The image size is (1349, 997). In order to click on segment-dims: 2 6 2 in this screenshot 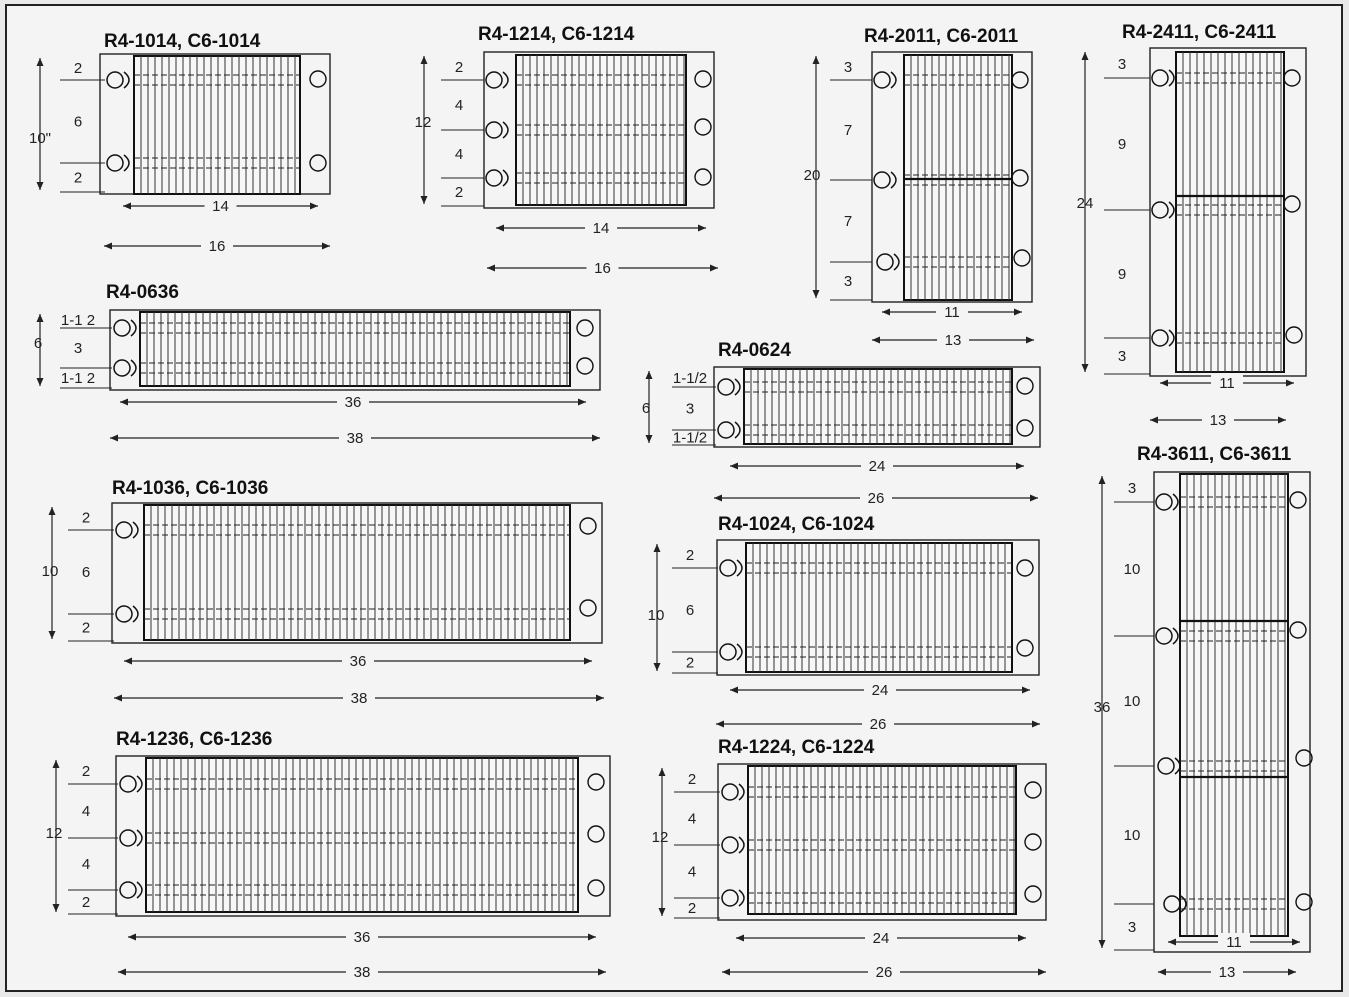, I will do `click(91, 576)`.